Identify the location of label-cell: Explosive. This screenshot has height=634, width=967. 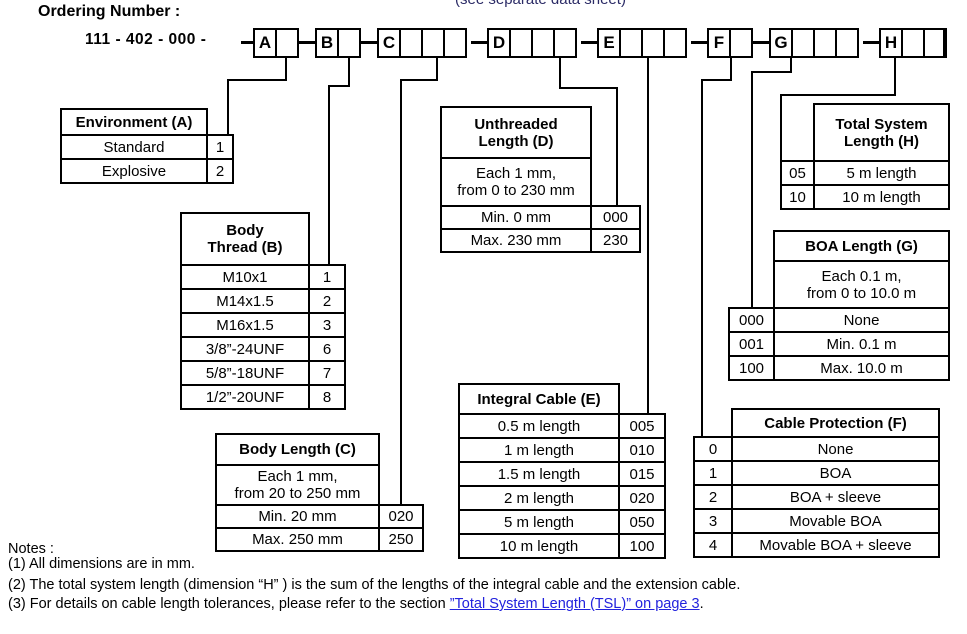
(134, 171).